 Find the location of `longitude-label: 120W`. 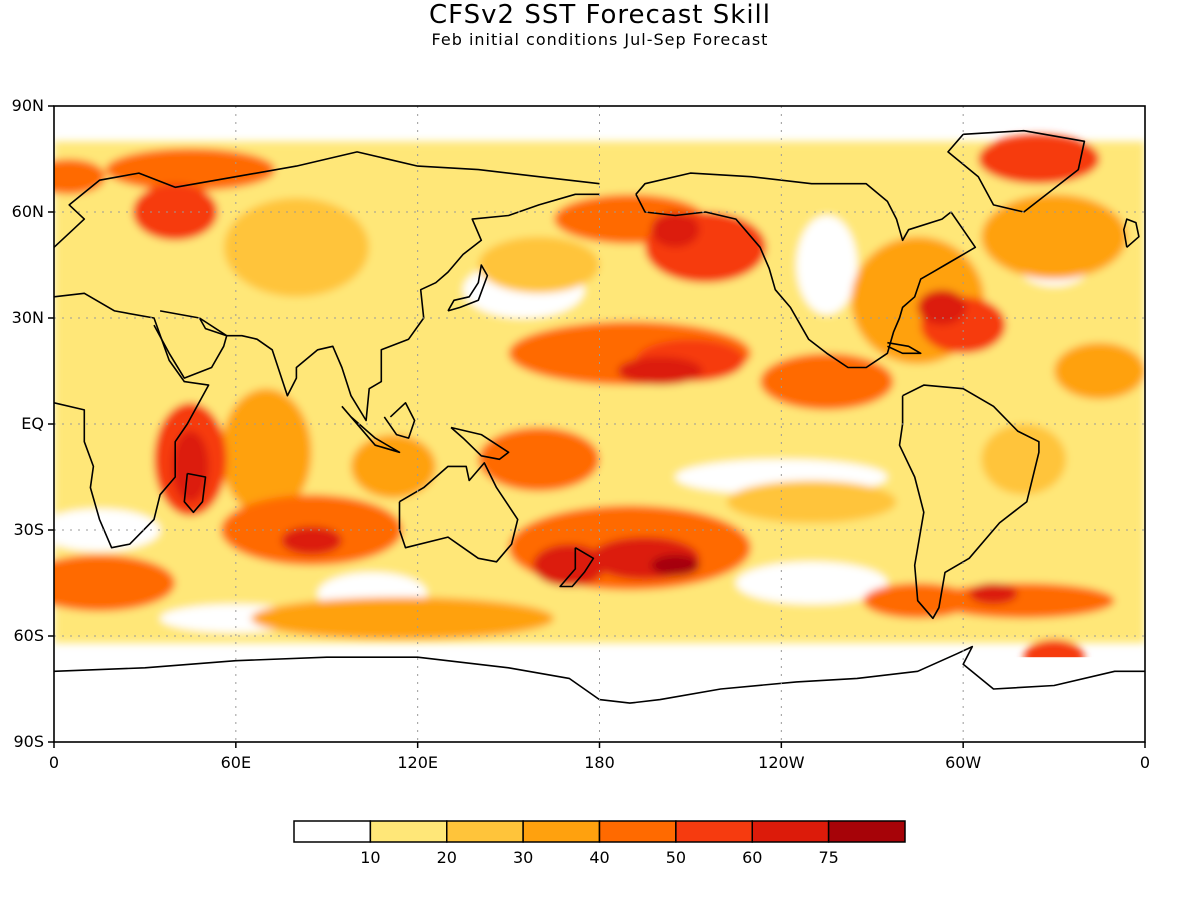

longitude-label: 120W is located at coordinates (781, 762).